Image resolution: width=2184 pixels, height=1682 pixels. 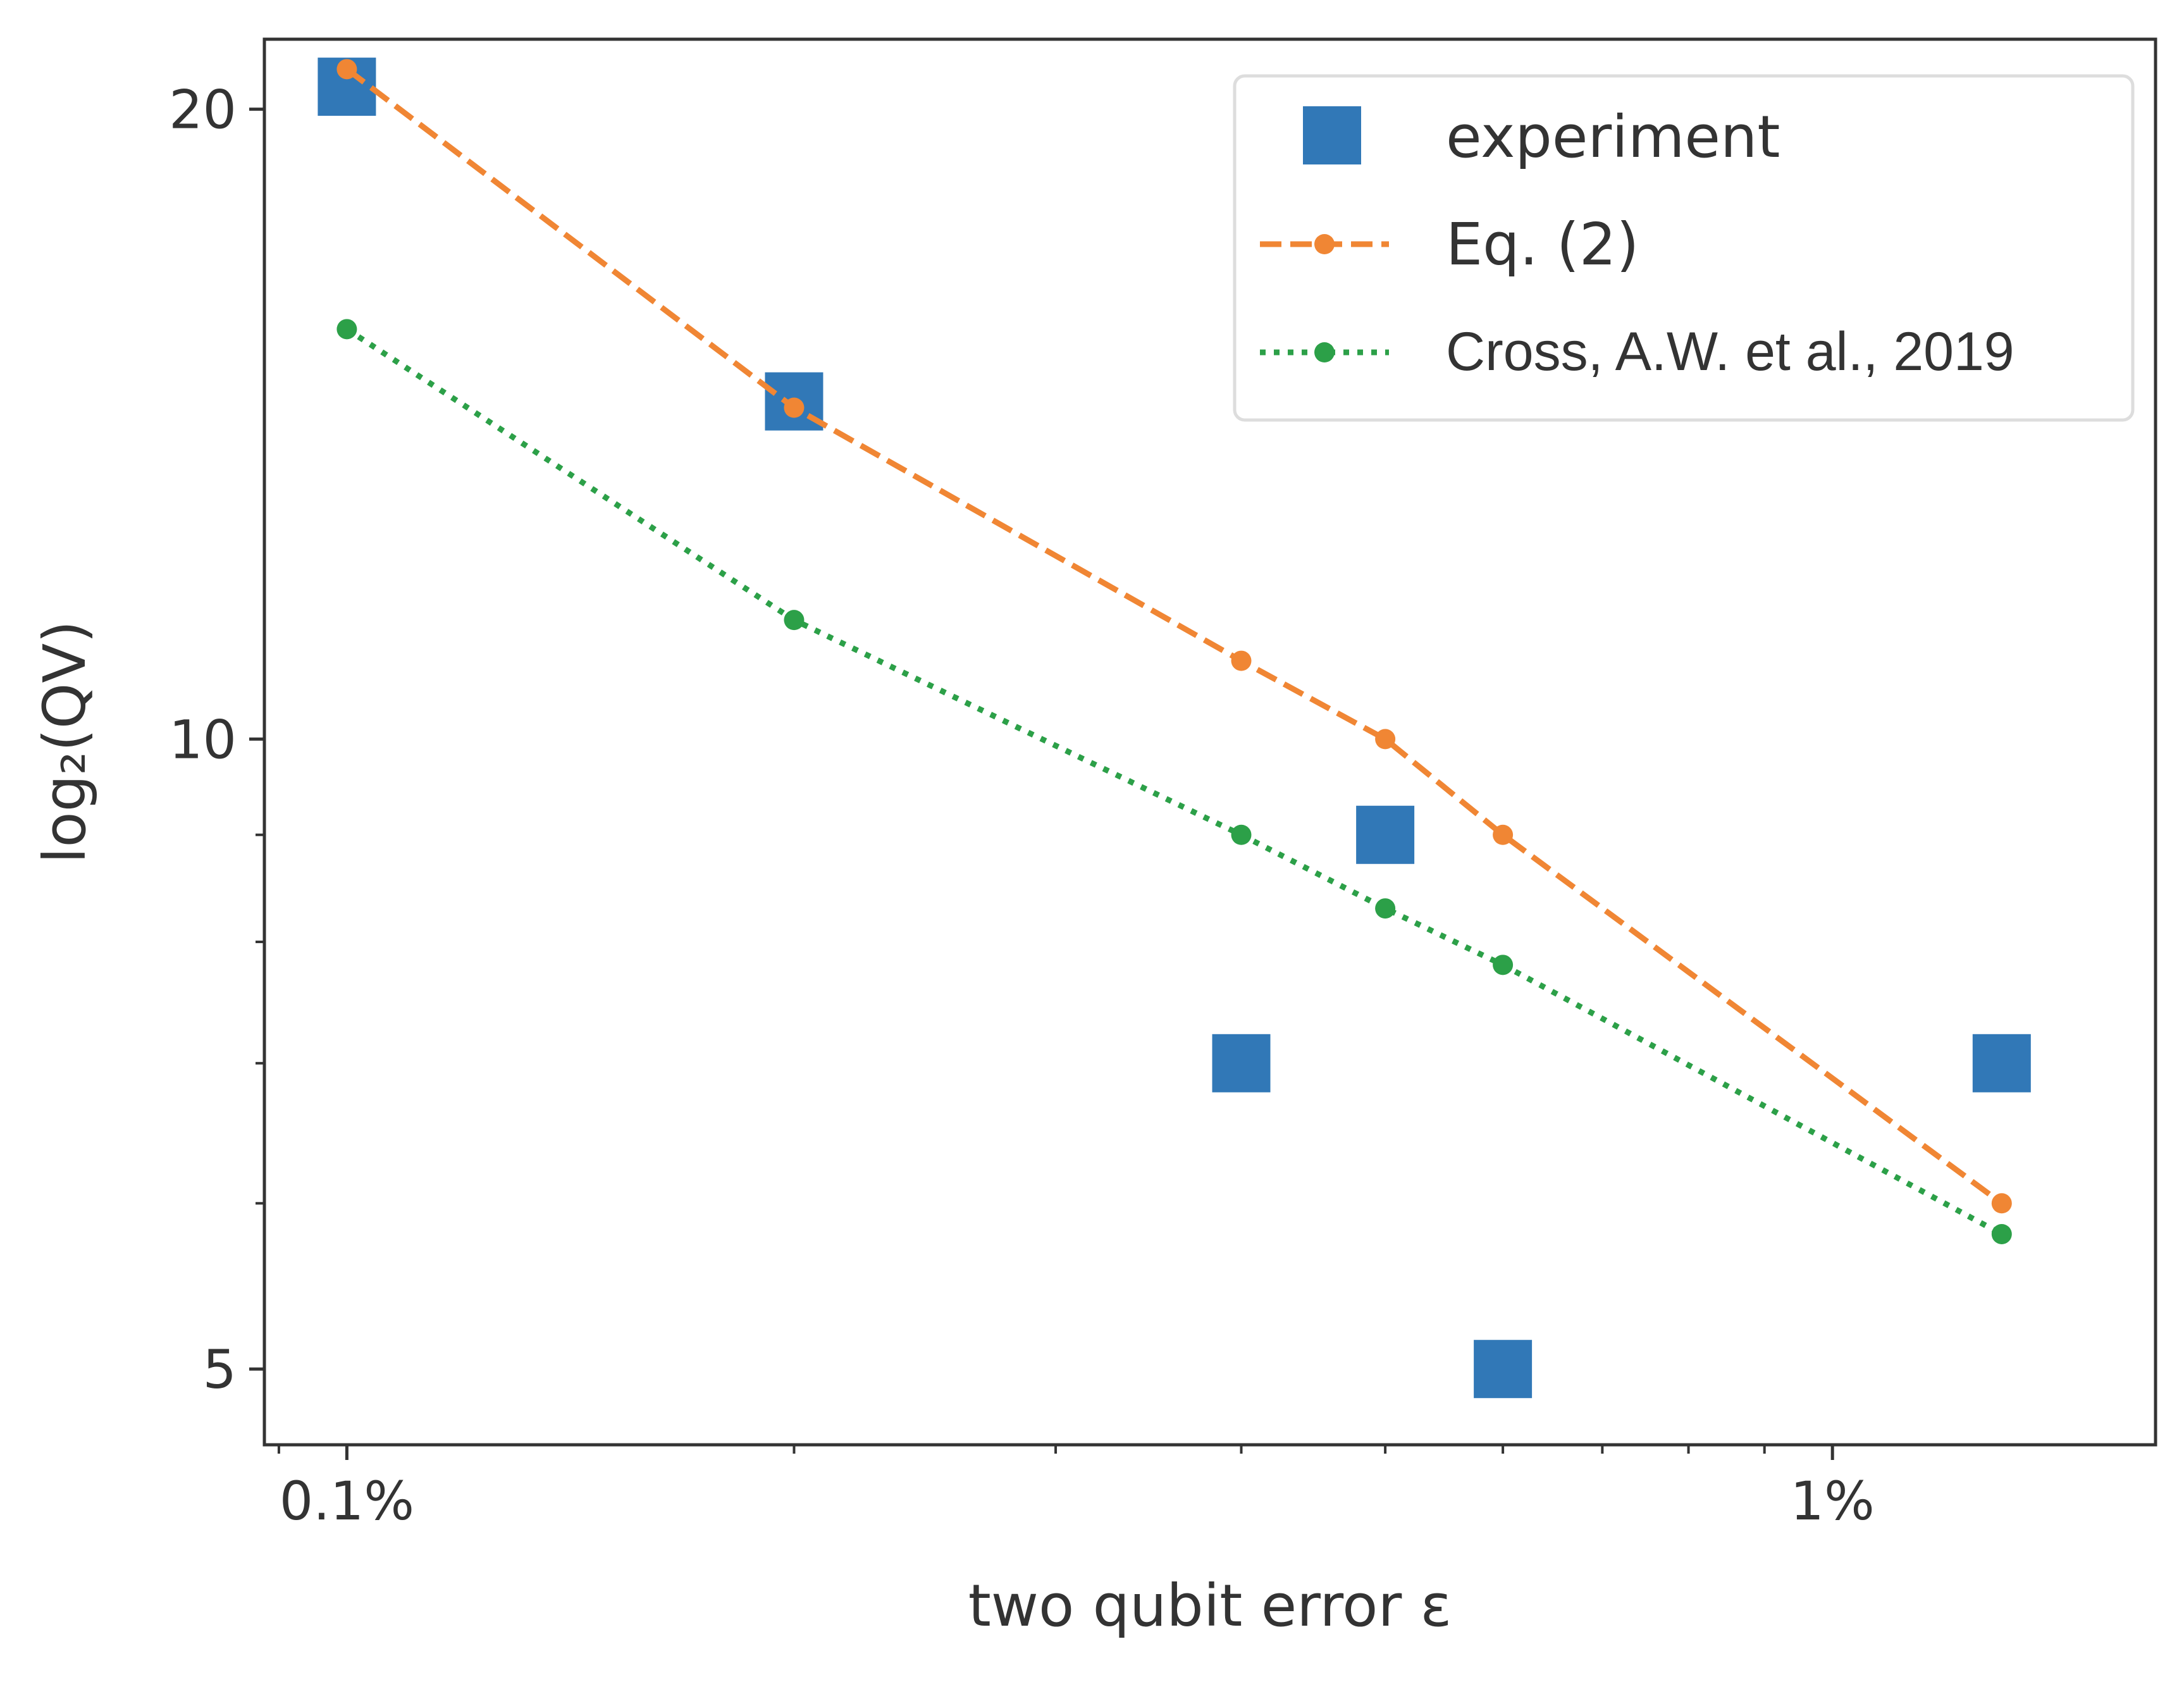 What do you see at coordinates (1542, 244) in the screenshot?
I see `legend-eq2-label: Eq. (2)` at bounding box center [1542, 244].